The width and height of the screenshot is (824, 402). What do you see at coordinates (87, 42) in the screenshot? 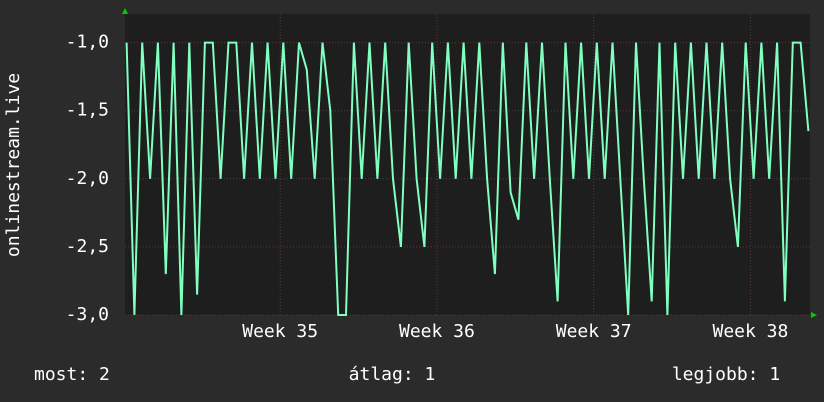
I see `y-tick-label: -1,0` at bounding box center [87, 42].